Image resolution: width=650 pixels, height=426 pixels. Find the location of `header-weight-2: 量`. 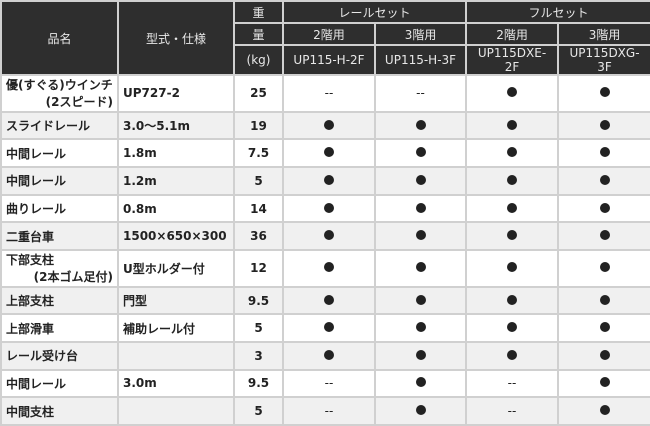

header-weight-2: 量 is located at coordinates (258, 34).